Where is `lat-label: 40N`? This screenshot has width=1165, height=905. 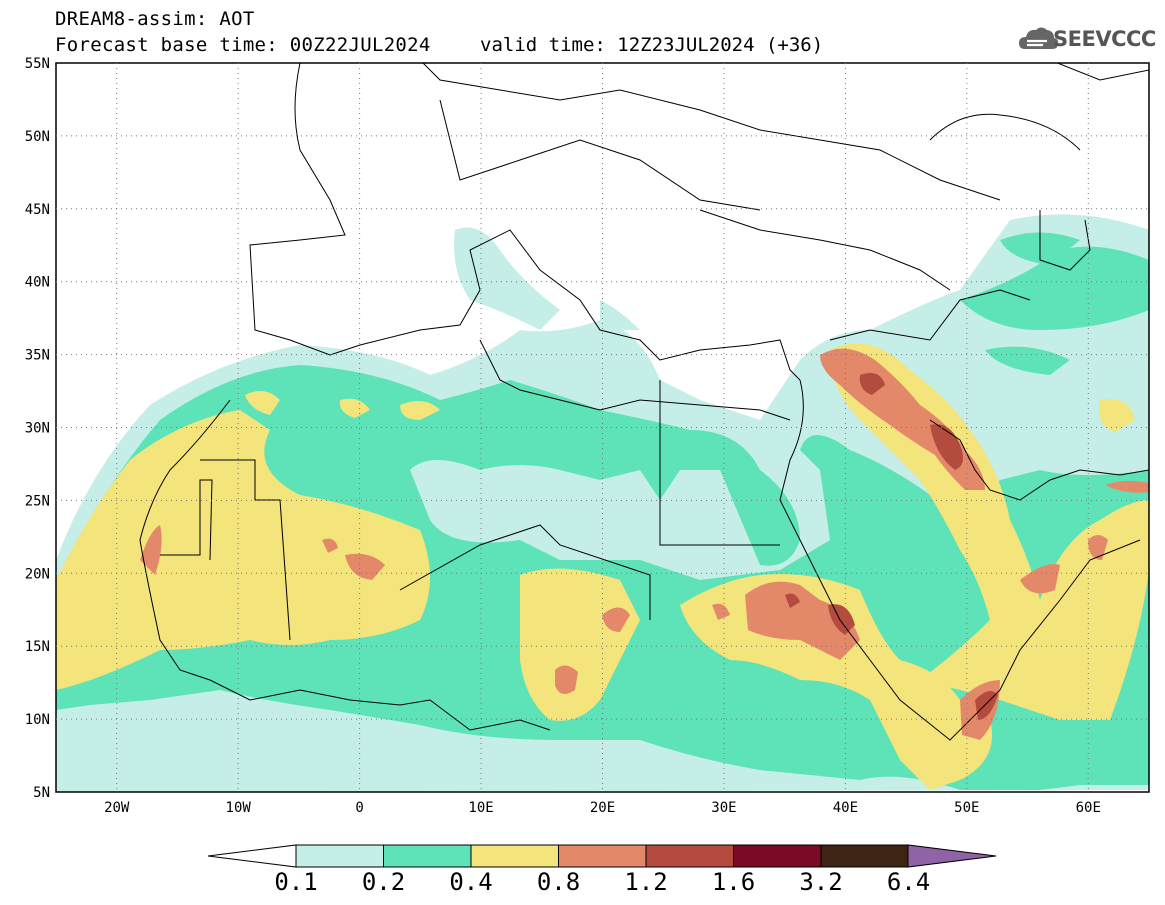
lat-label: 40N is located at coordinates (37, 283).